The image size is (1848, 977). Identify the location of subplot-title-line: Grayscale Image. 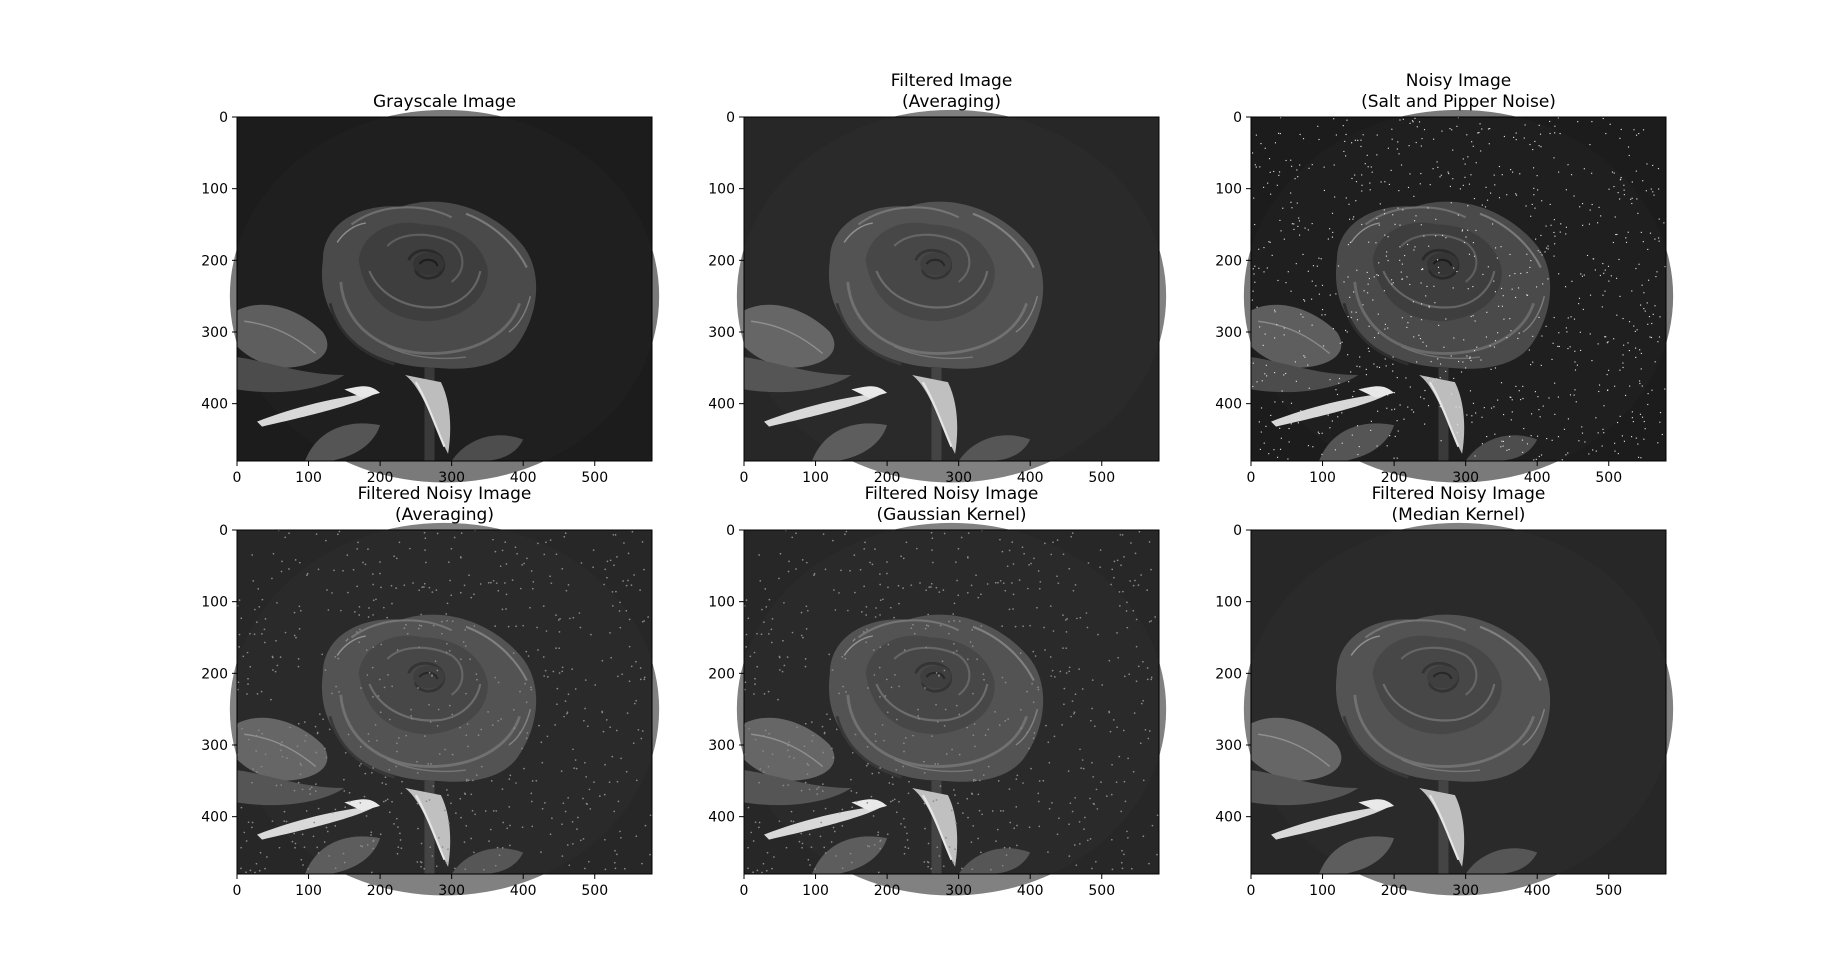
(444, 102).